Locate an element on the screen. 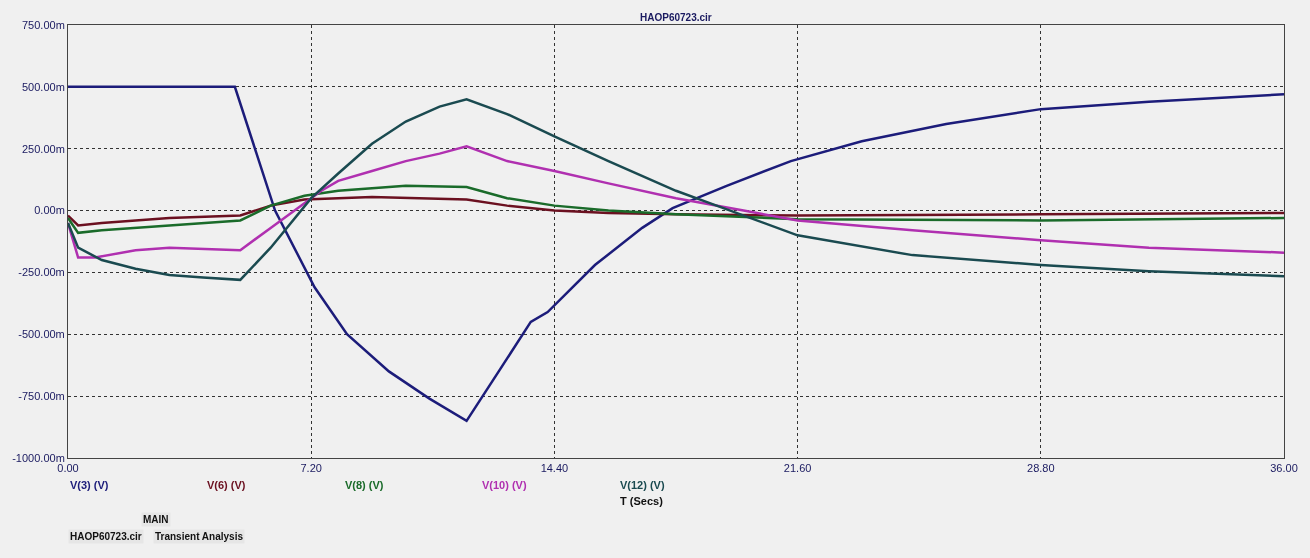 The image size is (1310, 558). text: Transient Analysis is located at coordinates (199, 536).